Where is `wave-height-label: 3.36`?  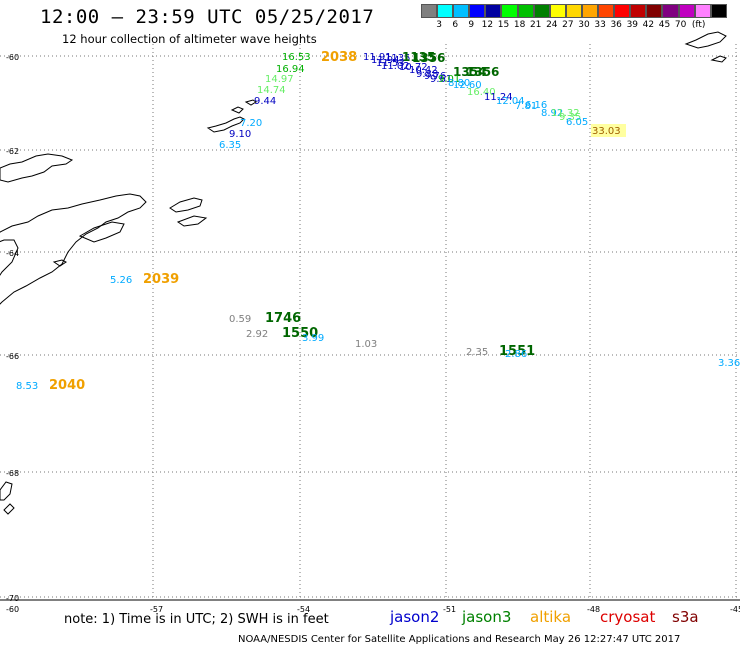
wave-height-label: 3.36 is located at coordinates (729, 363).